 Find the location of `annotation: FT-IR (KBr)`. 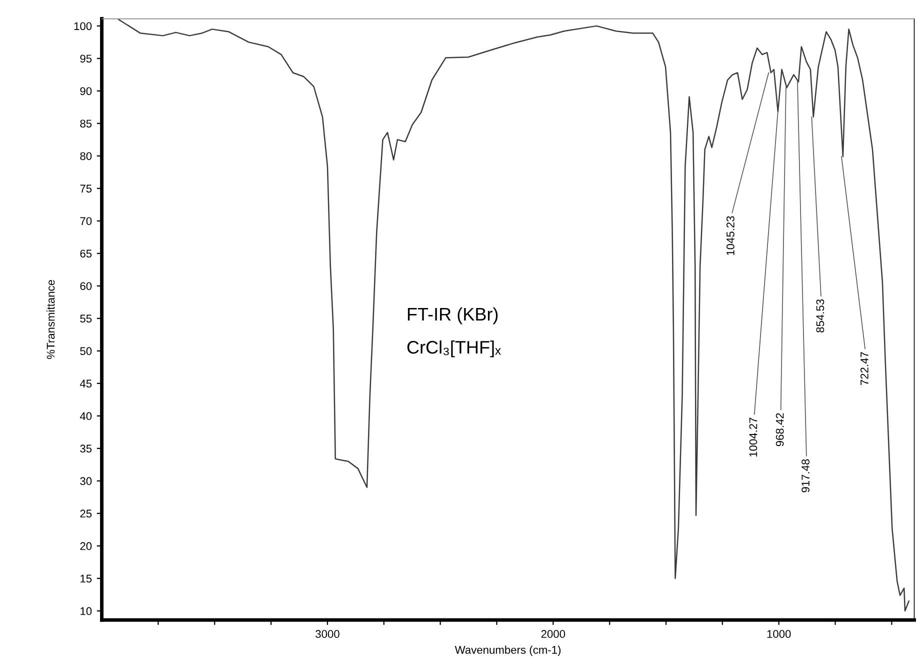

annotation: FT-IR (KBr) is located at coordinates (453, 315).